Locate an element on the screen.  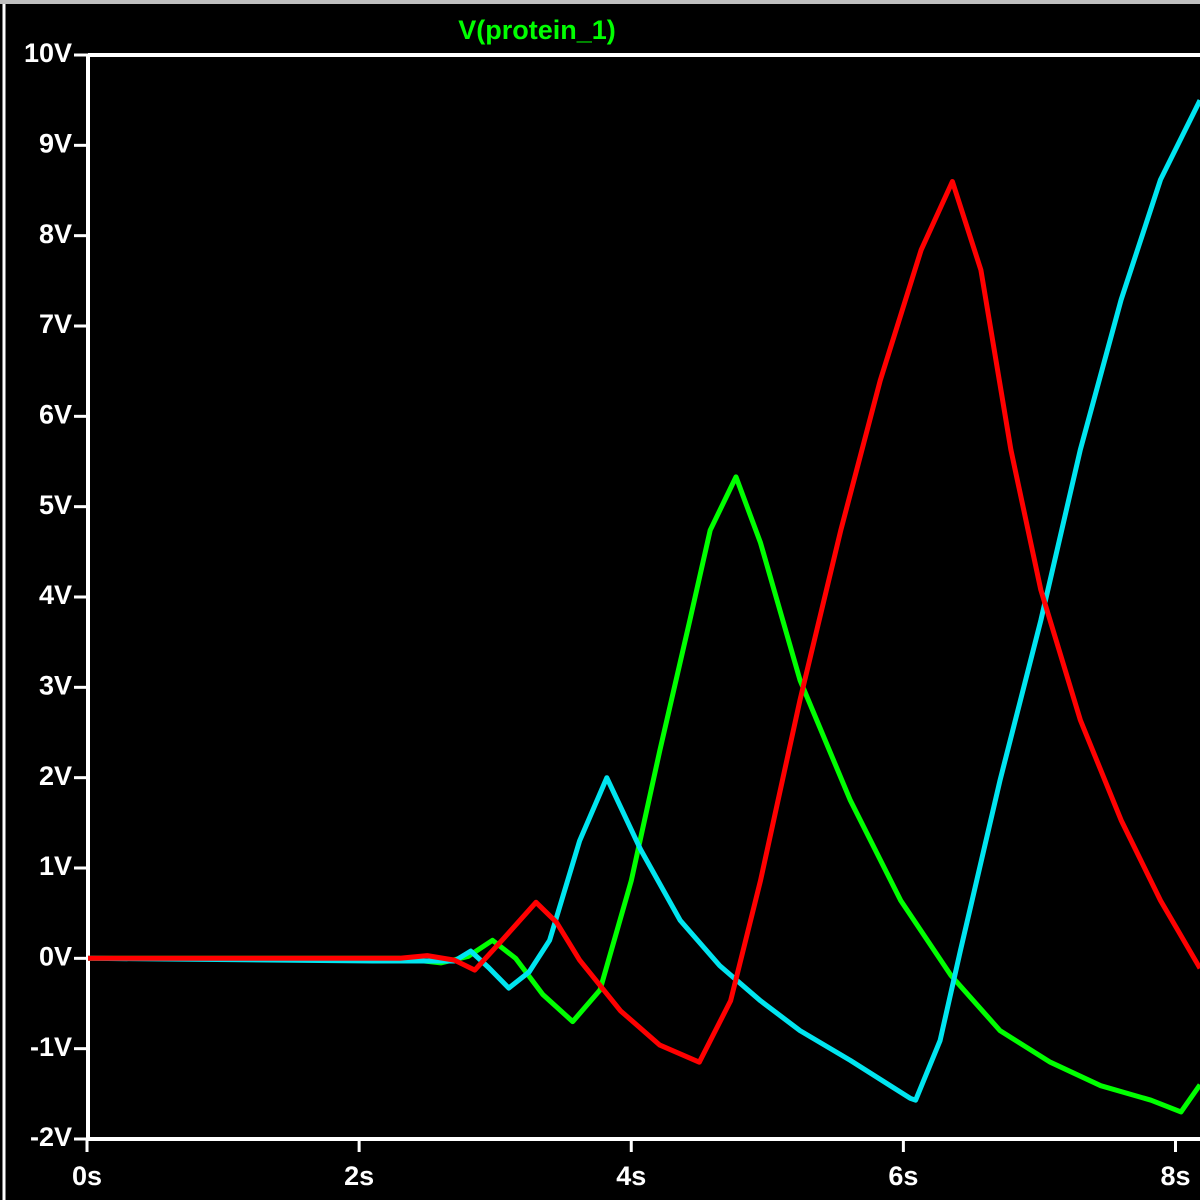
window-edge is located at coordinates (600, 2).